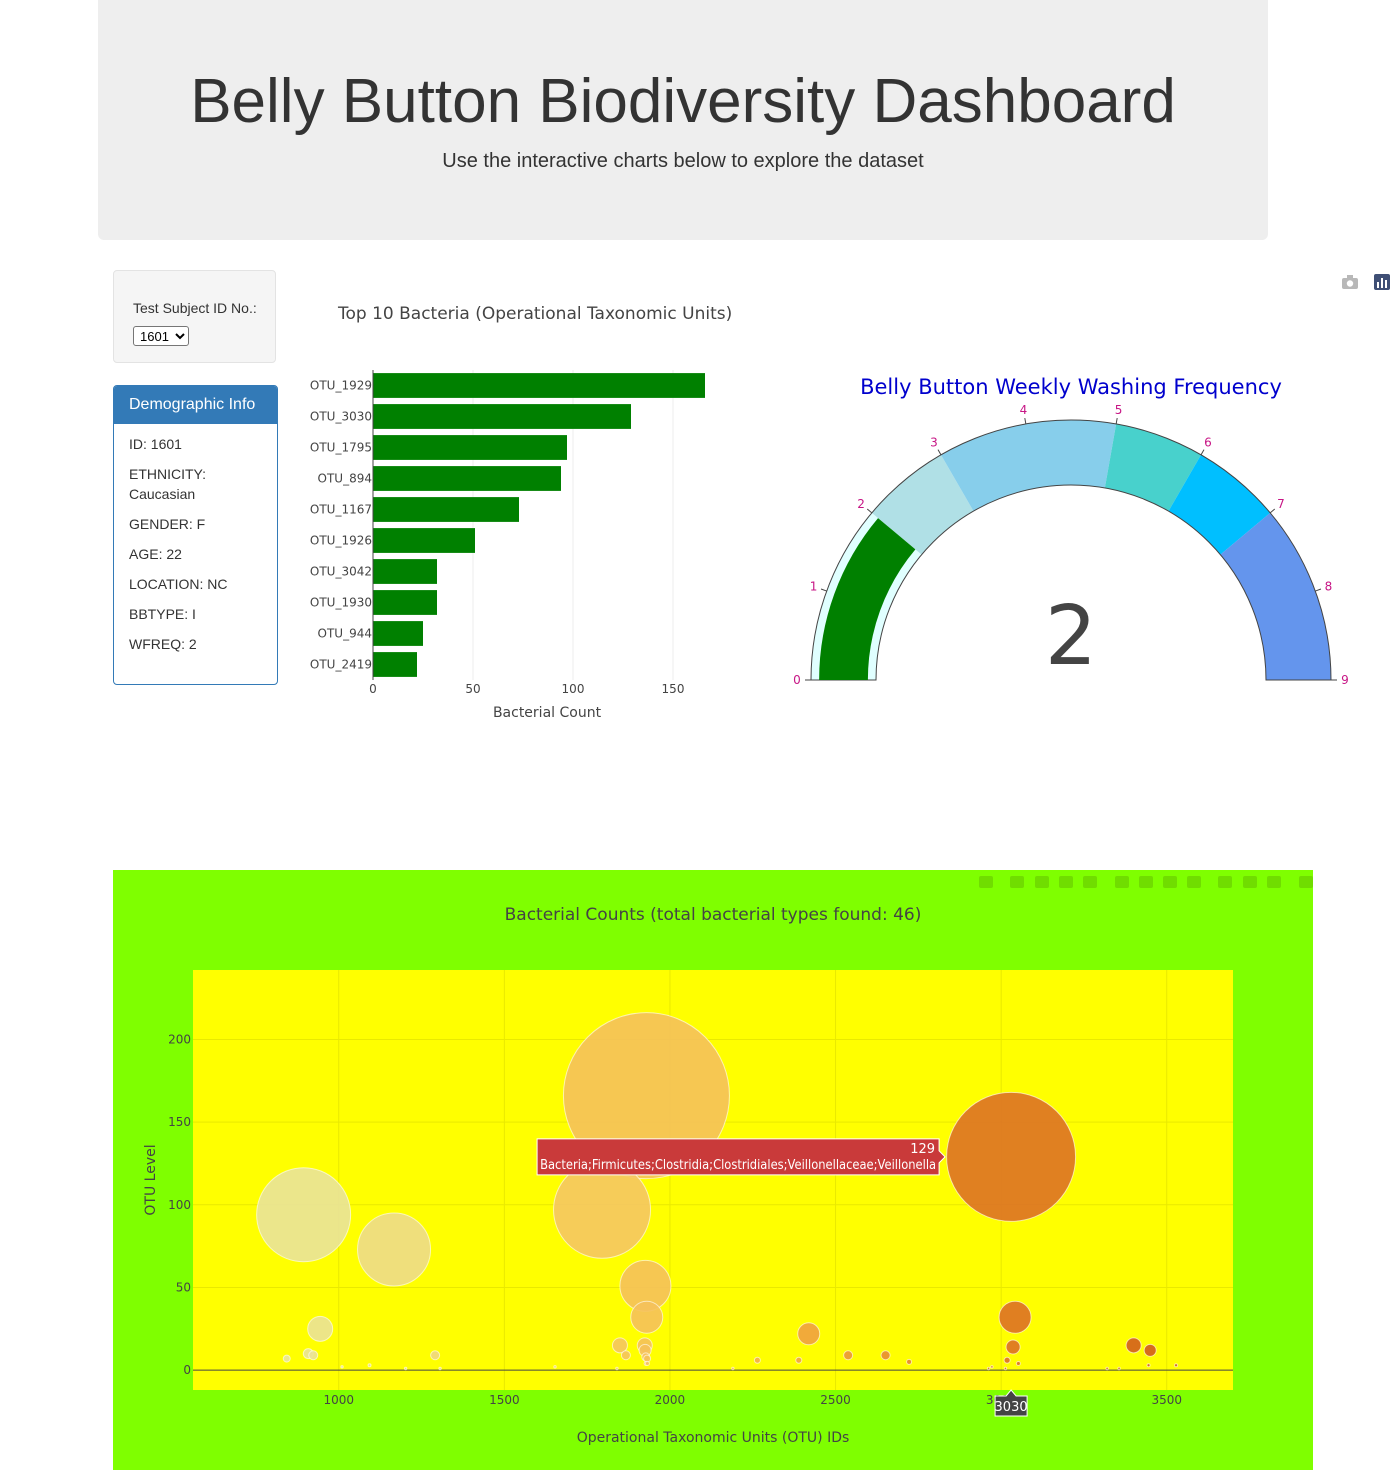 Image resolution: width=1396 pixels, height=1475 pixels. I want to click on demographic-age: AGE: 22, so click(155, 554).